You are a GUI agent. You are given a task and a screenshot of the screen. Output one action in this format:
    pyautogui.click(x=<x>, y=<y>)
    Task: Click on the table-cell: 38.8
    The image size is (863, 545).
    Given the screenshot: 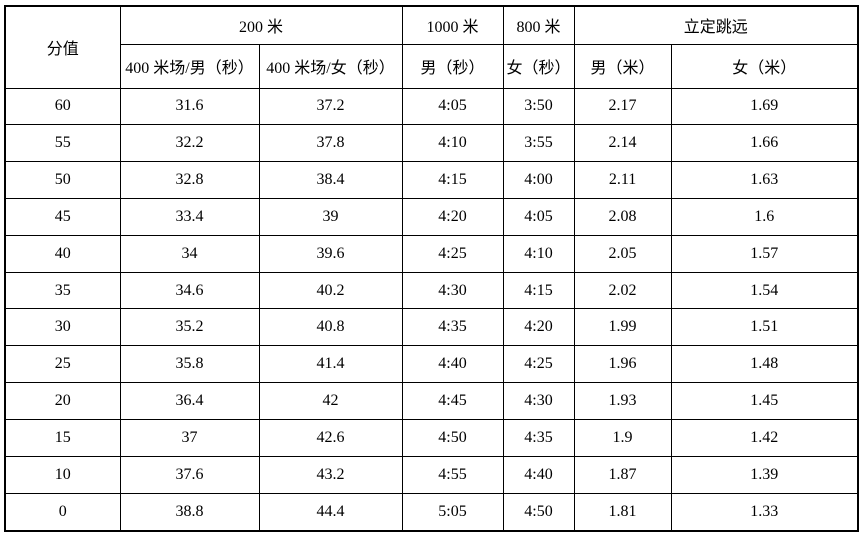 What is the action you would take?
    pyautogui.click(x=189, y=512)
    